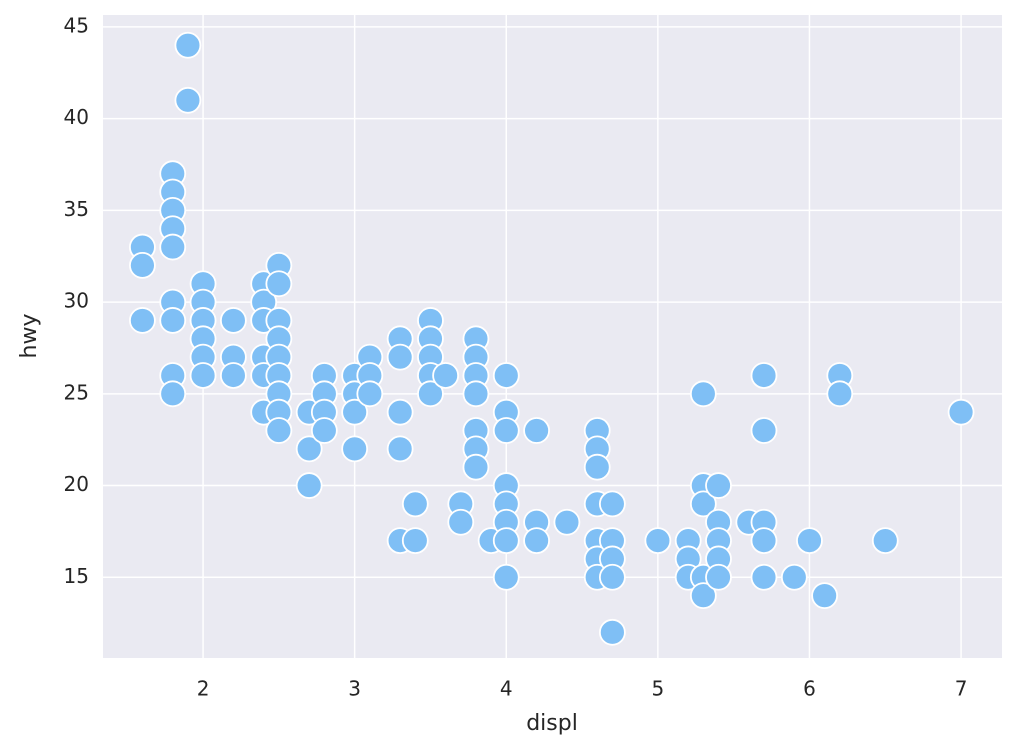 This screenshot has height=756, width=1018. Describe the element at coordinates (76, 25) in the screenshot. I see `y-tick-label: 45` at that location.